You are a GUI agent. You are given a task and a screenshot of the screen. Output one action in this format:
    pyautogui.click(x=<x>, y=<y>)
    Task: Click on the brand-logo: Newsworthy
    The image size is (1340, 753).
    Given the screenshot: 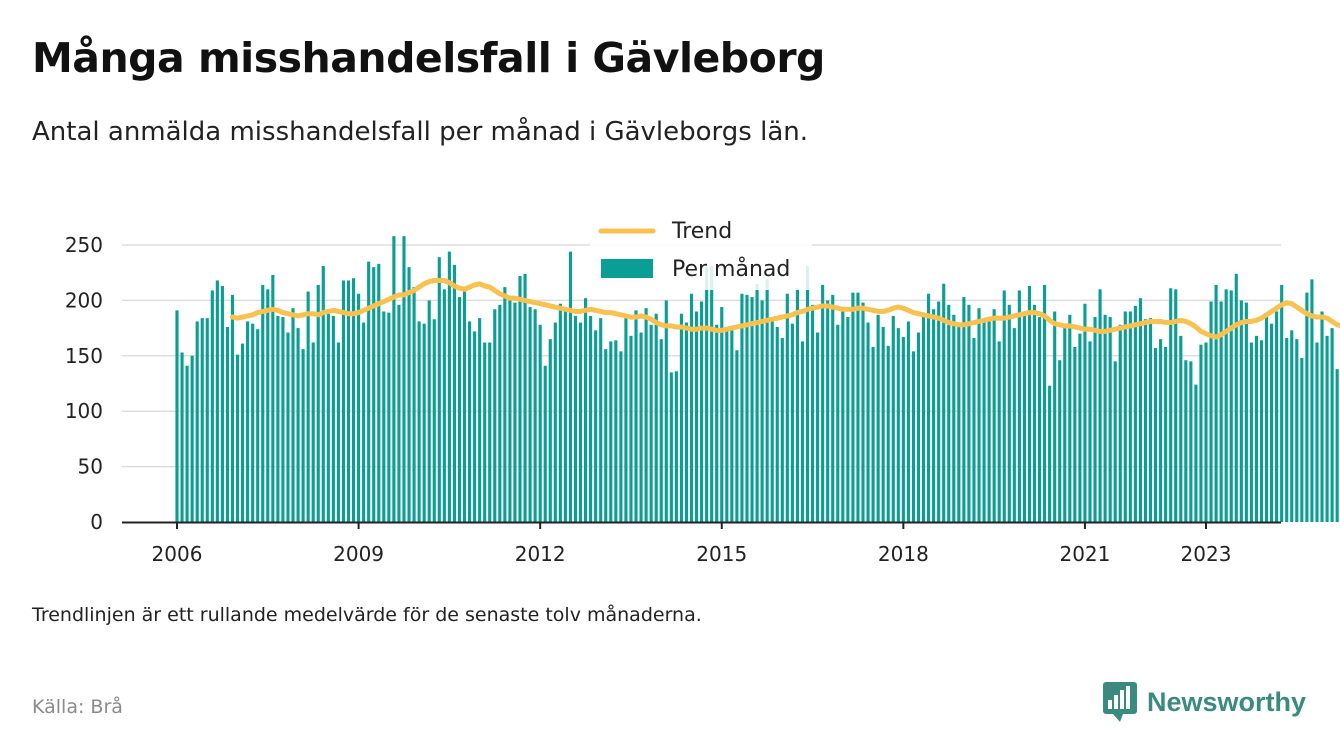 What is the action you would take?
    pyautogui.click(x=1204, y=702)
    